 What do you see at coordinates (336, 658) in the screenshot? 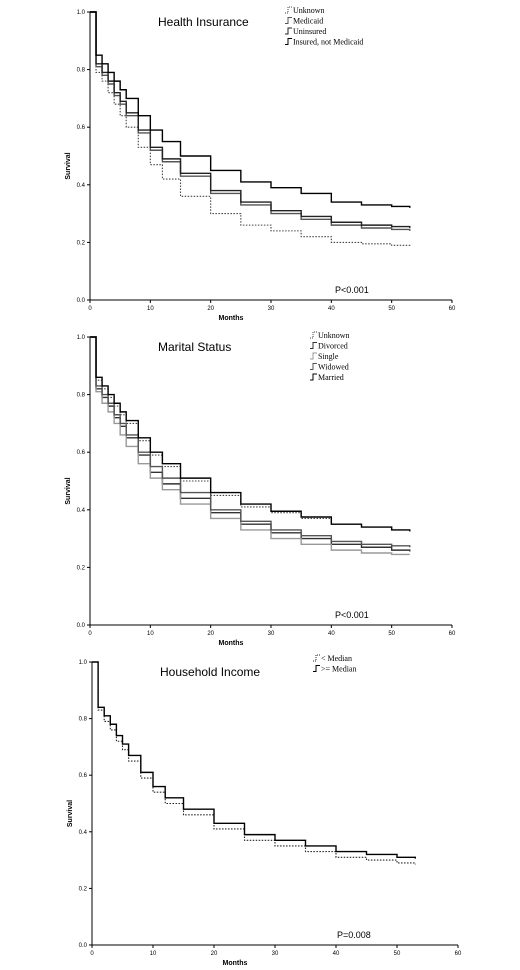
I see `legend-entry: < Median` at bounding box center [336, 658].